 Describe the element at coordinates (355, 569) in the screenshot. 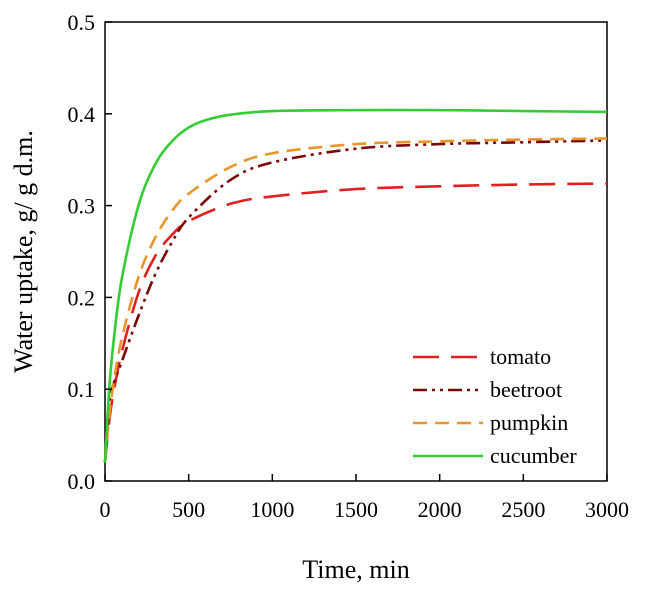

I see `x-axis-title: Time, min` at that location.